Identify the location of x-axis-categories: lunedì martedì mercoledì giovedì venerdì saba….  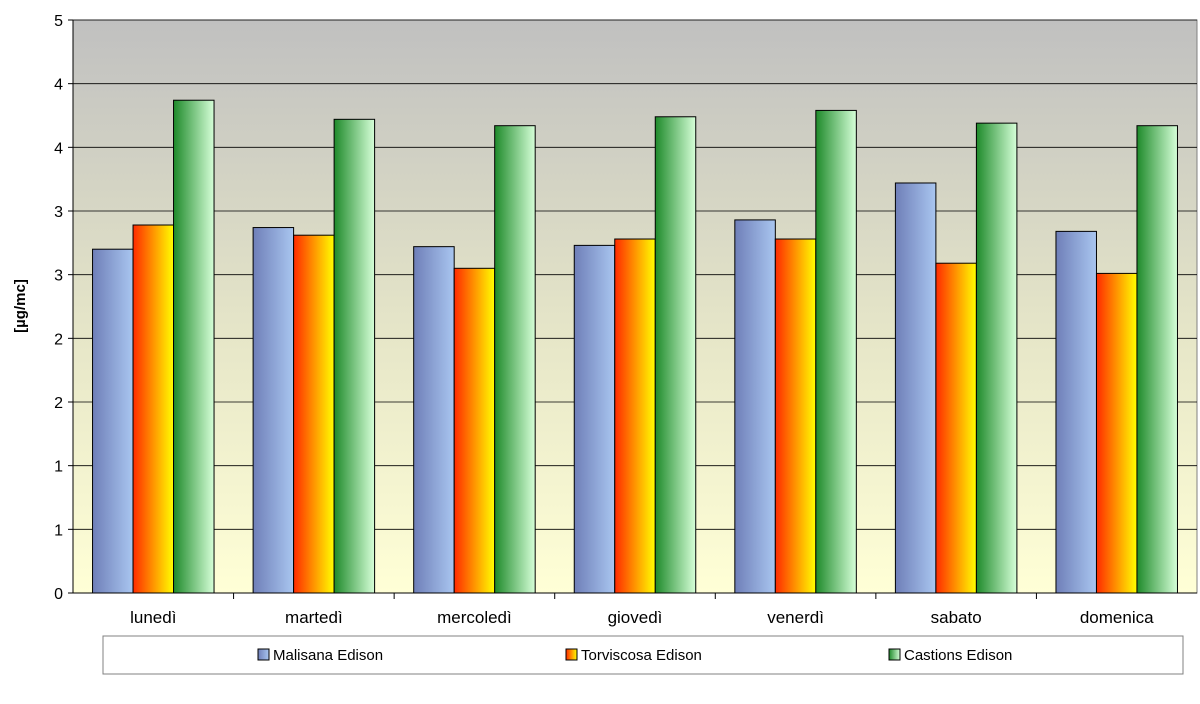
(642, 610).